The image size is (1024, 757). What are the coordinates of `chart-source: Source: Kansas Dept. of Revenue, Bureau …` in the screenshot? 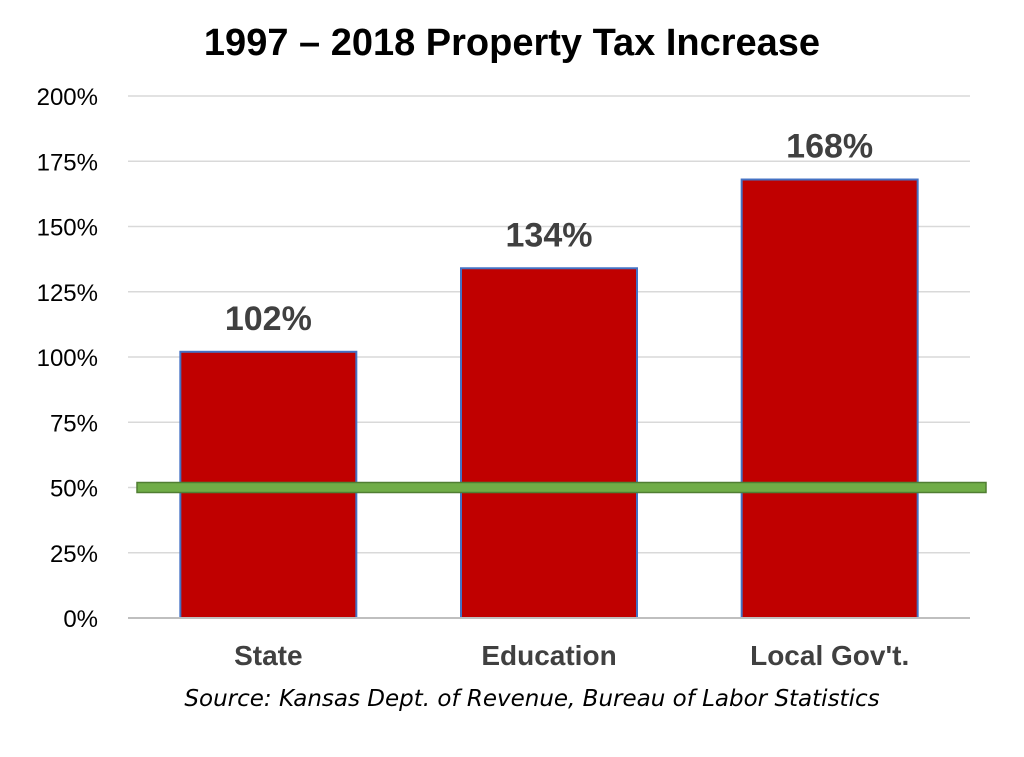 It's located at (532, 699).